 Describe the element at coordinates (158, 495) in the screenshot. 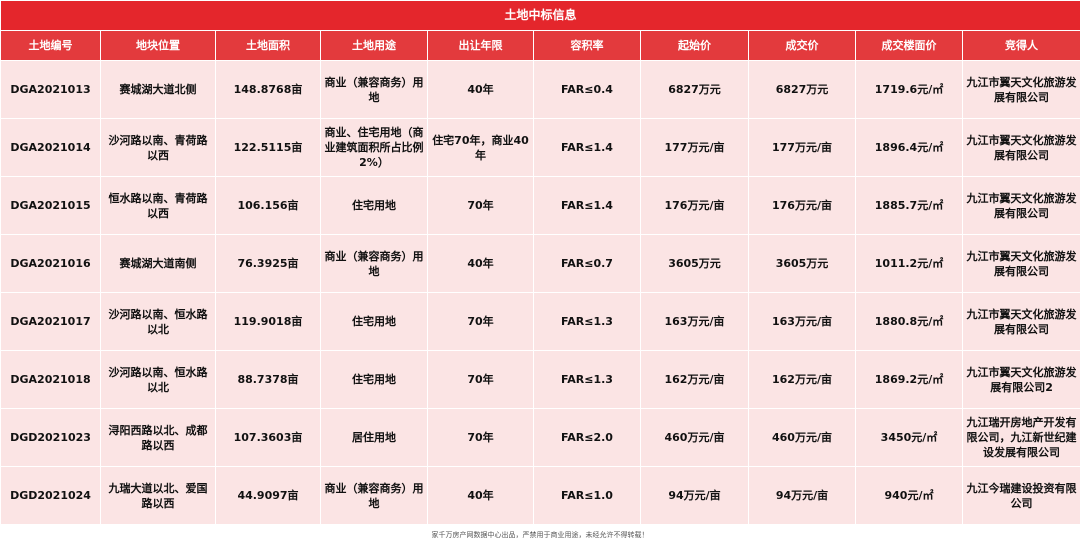

I see `table-cell: 九瑞大道以北、爱国路以西` at that location.